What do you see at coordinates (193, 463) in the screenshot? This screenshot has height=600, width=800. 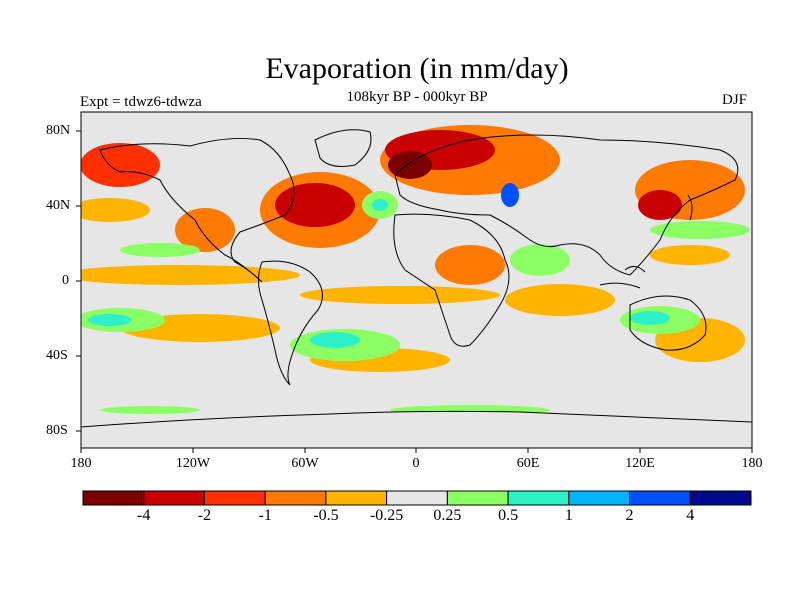 I see `lon-label-120w: 120W` at bounding box center [193, 463].